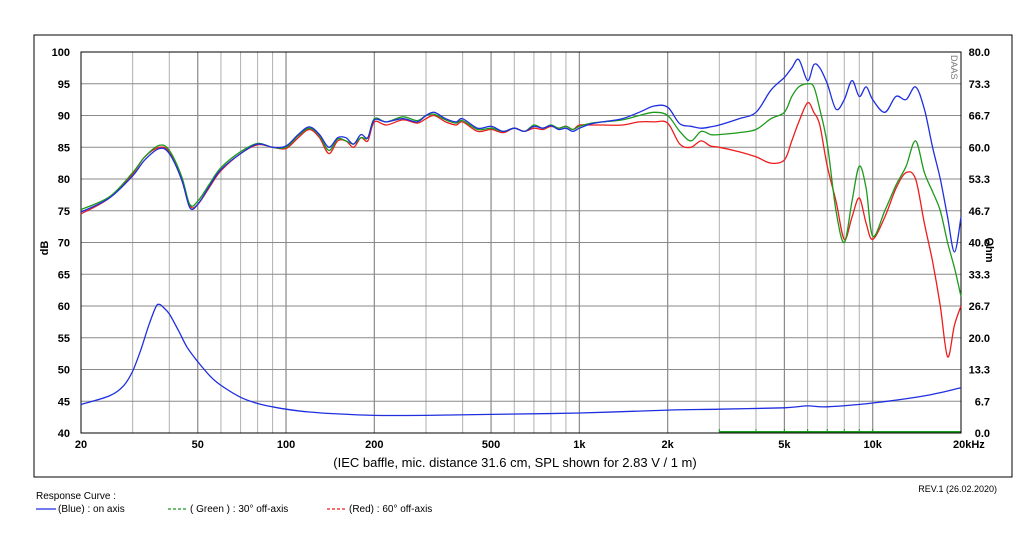 This screenshot has height=537, width=1024. I want to click on y-tick-label: 60, so click(64, 307).